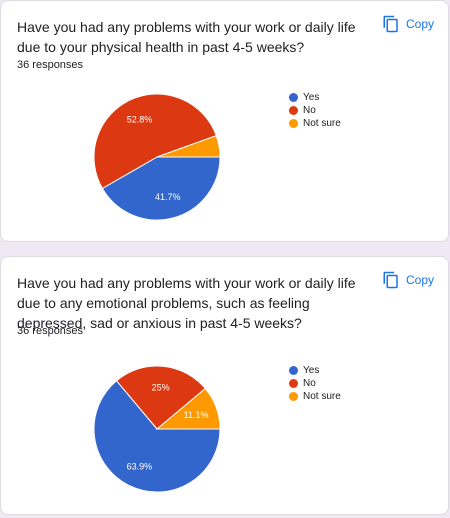 The height and width of the screenshot is (518, 450). Describe the element at coordinates (140, 119) in the screenshot. I see `pie-slice-label: 52.8%` at that location.